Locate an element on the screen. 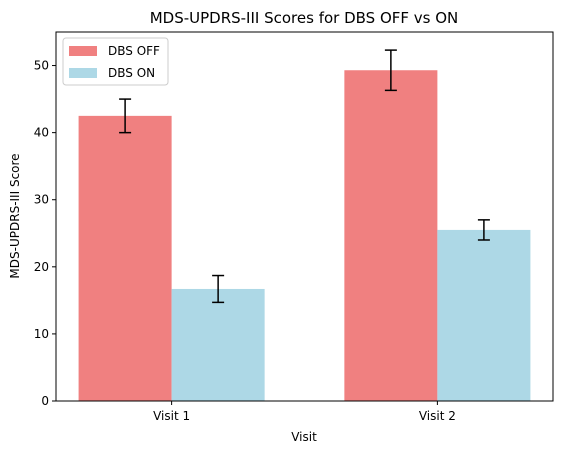  x-tick-label: Visit 1 is located at coordinates (171, 416).